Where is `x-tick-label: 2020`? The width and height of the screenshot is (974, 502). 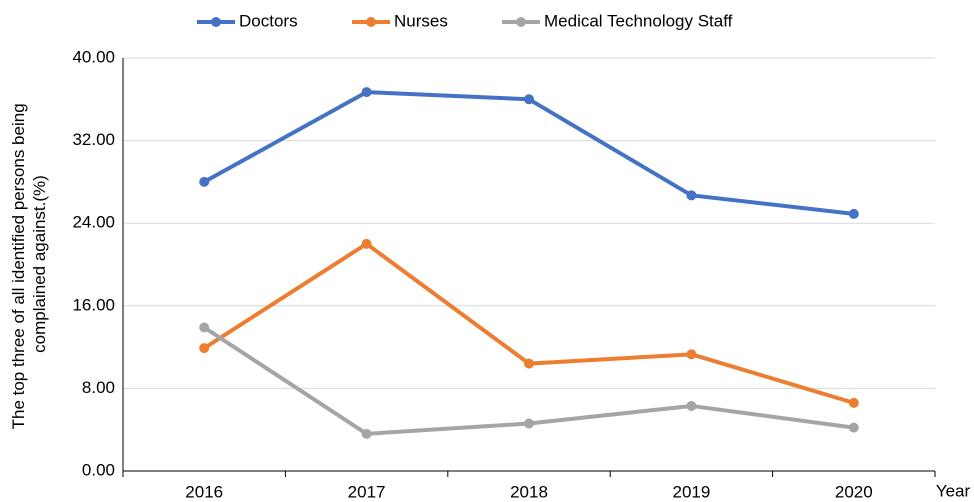 x-tick-label: 2020 is located at coordinates (854, 491).